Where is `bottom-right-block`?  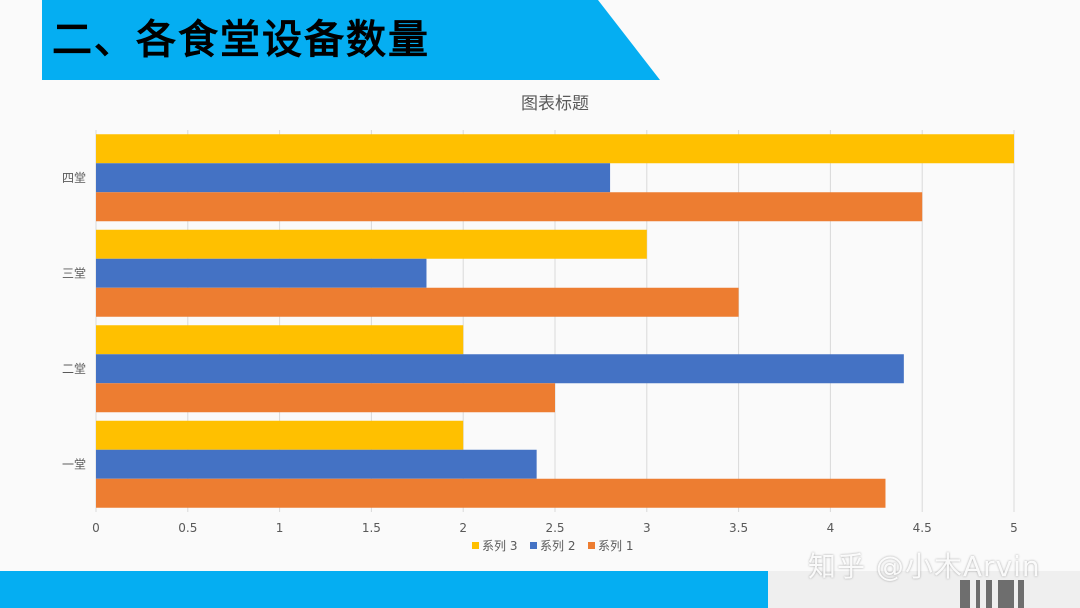
bottom-right-block is located at coordinates (924, 589).